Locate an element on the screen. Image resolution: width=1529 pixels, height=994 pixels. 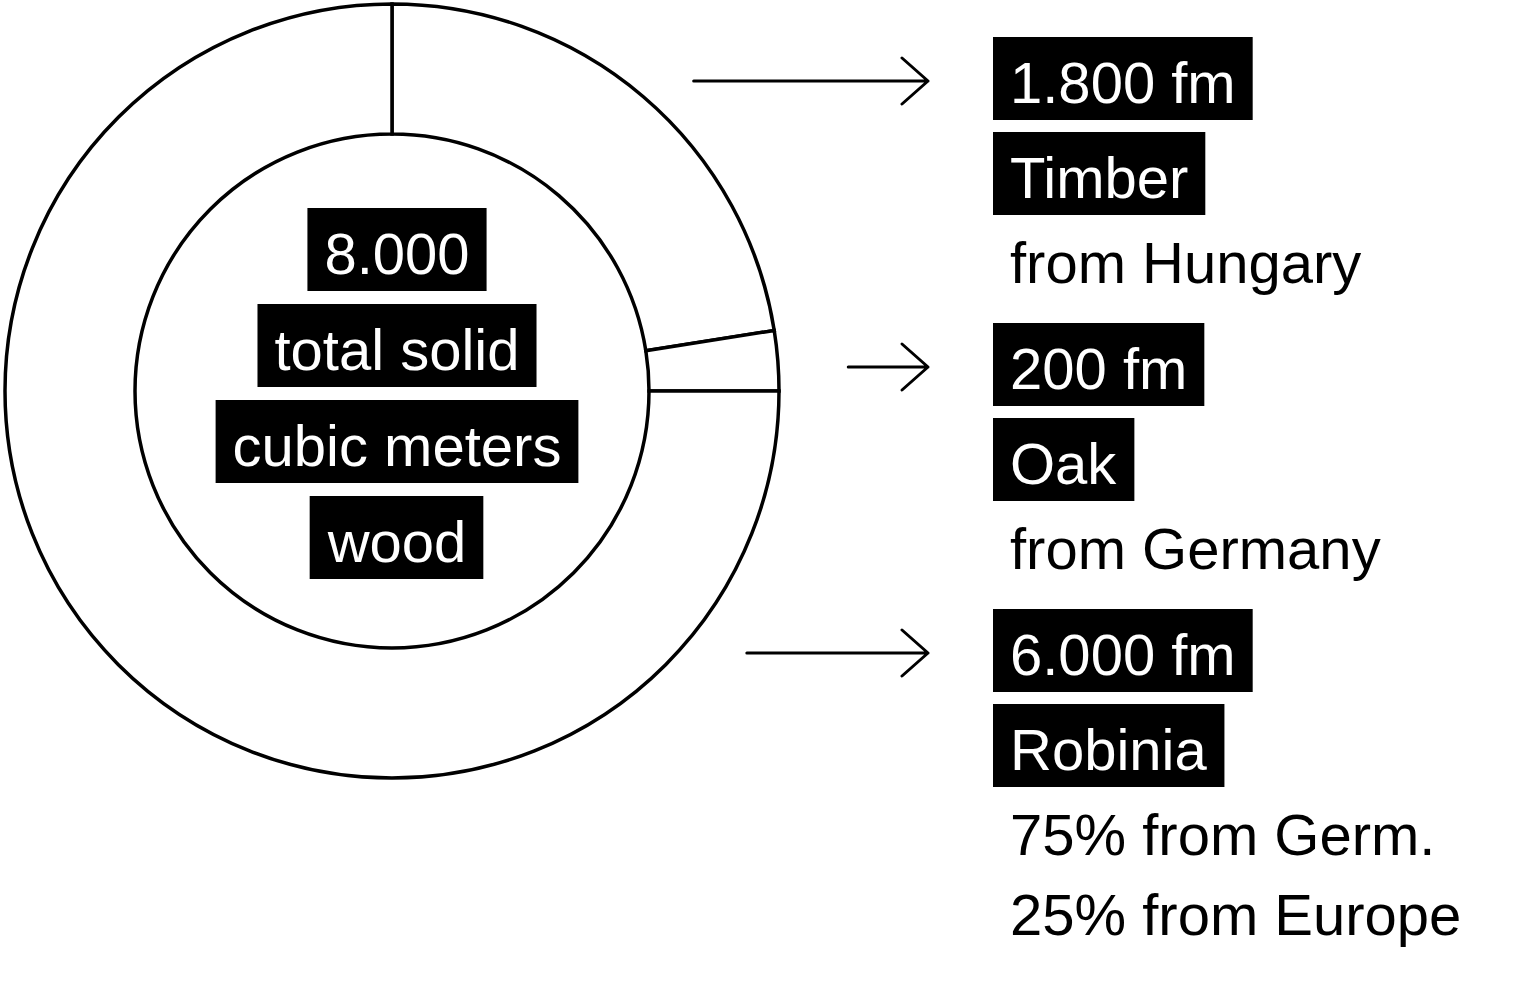
text: 75% from Germ. 25% from Europe is located at coordinates (1236, 874).